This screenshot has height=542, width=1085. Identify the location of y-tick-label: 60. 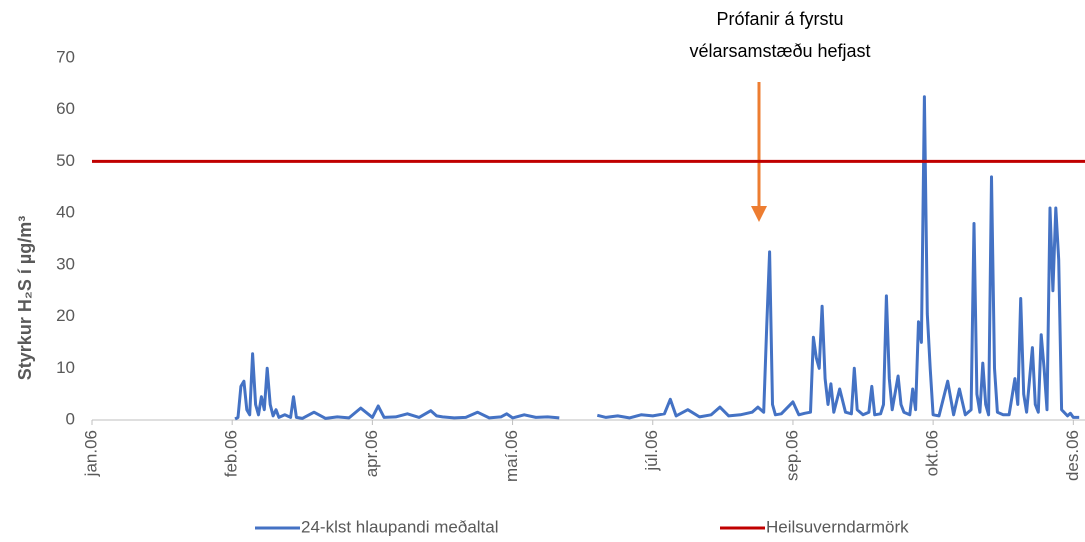
(65, 108).